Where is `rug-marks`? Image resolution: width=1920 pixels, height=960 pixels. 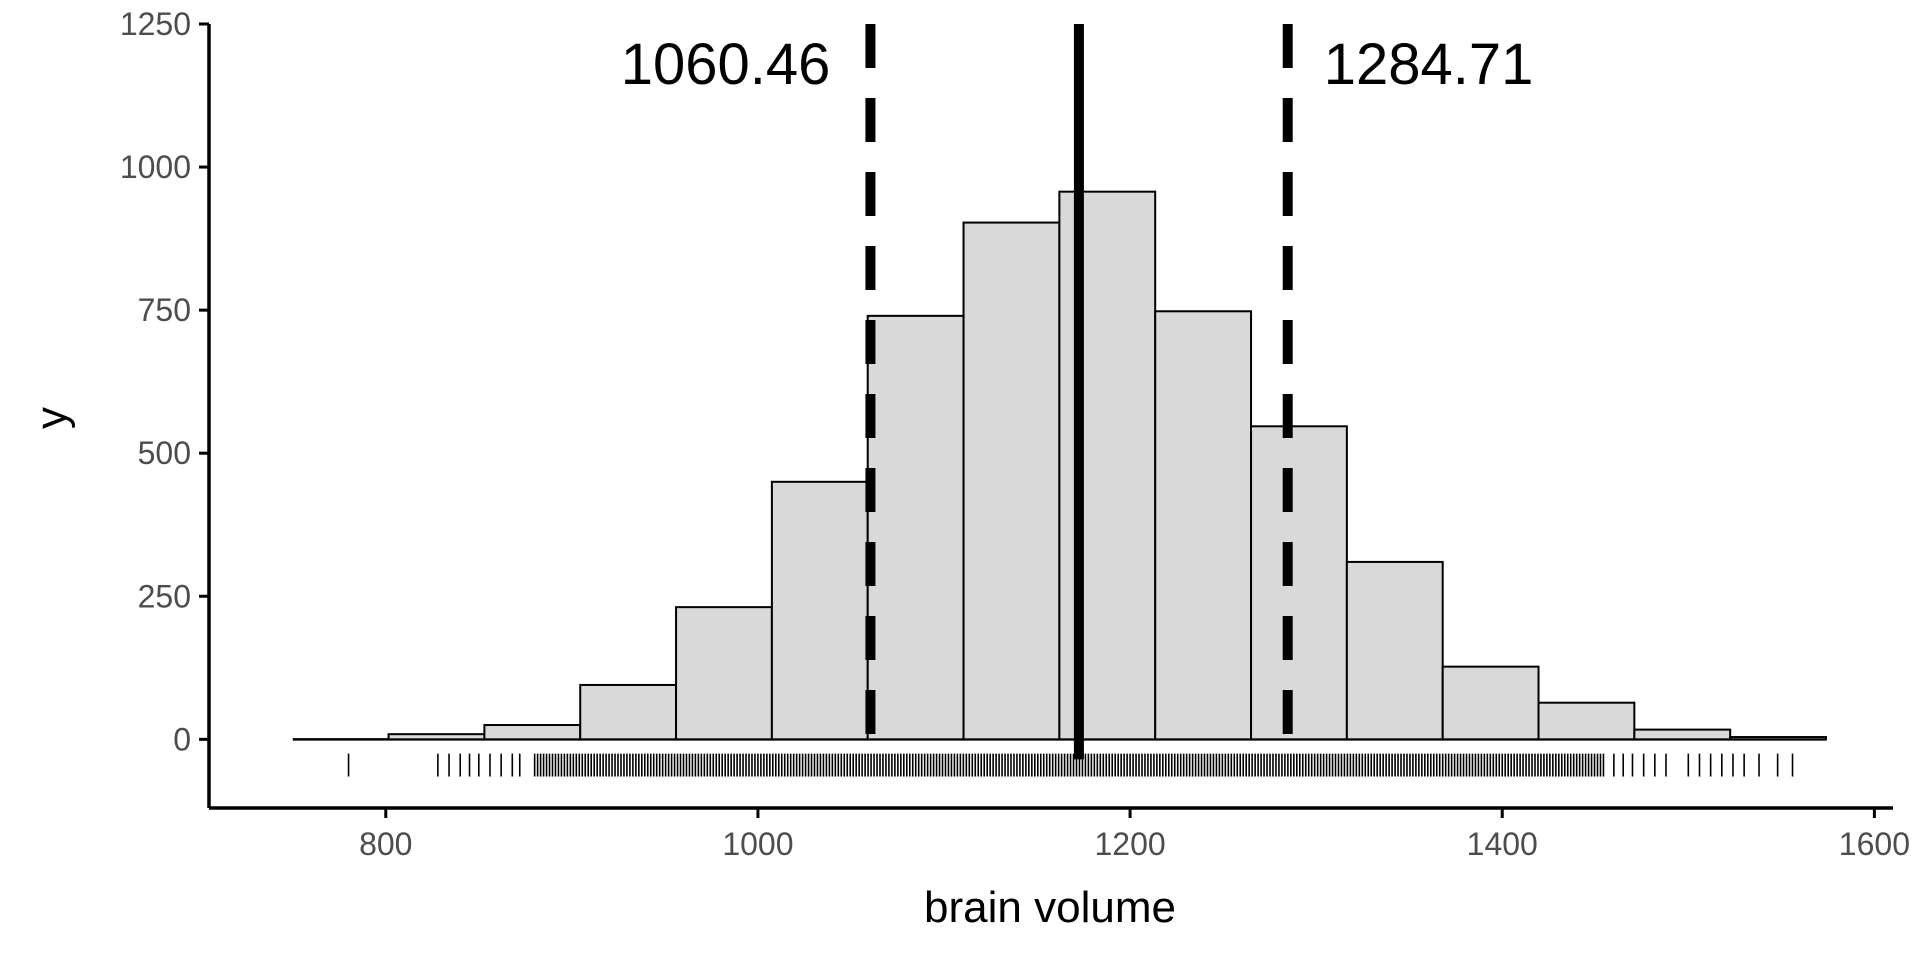
rug-marks is located at coordinates (1070, 765).